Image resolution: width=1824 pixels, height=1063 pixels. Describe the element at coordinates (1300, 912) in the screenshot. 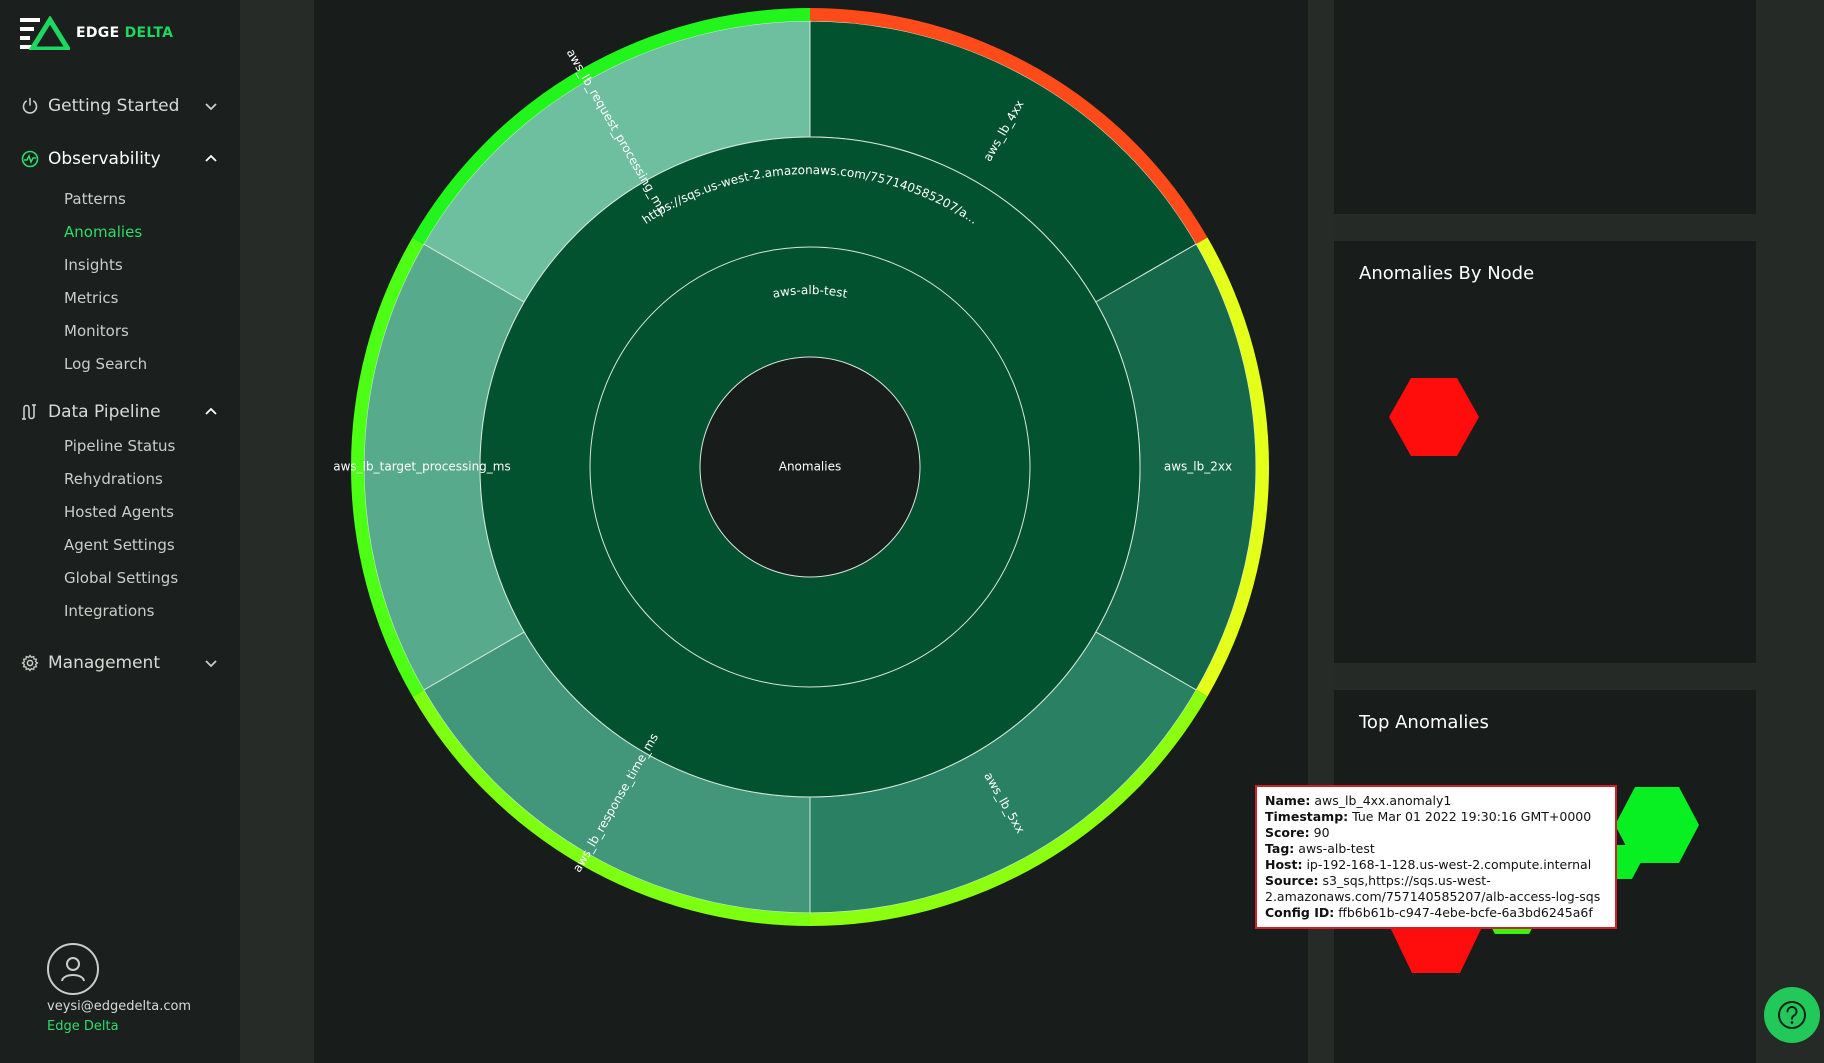

I see `tooltip-config-label: Config ID:` at that location.